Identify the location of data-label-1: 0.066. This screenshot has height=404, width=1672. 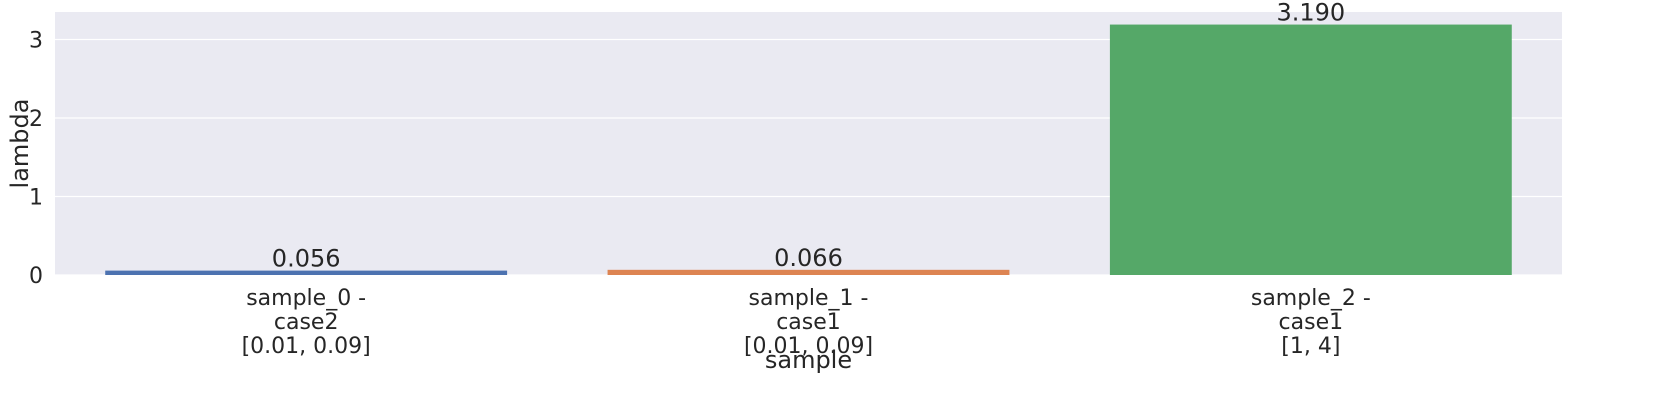
(808, 258).